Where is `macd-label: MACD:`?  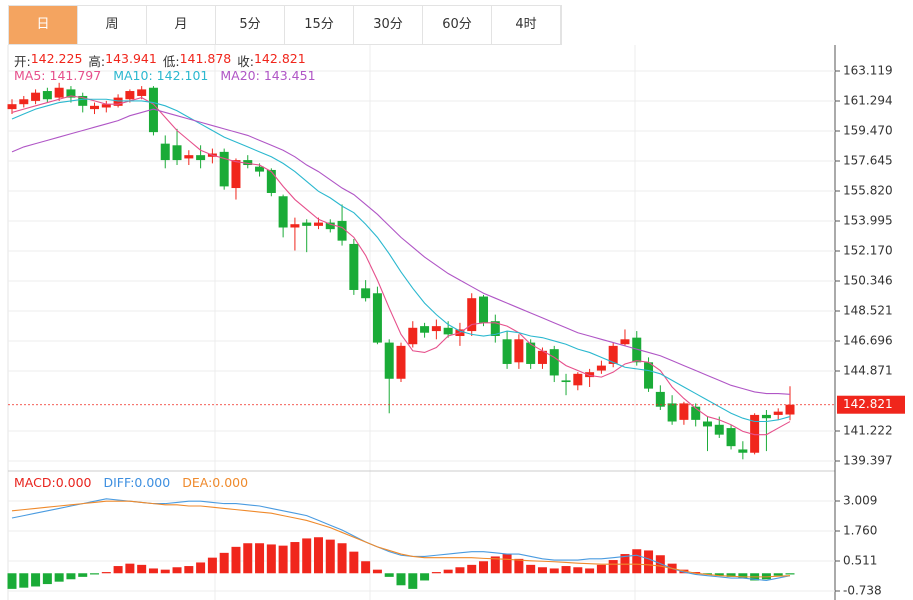 macd-label: MACD: is located at coordinates (35, 482).